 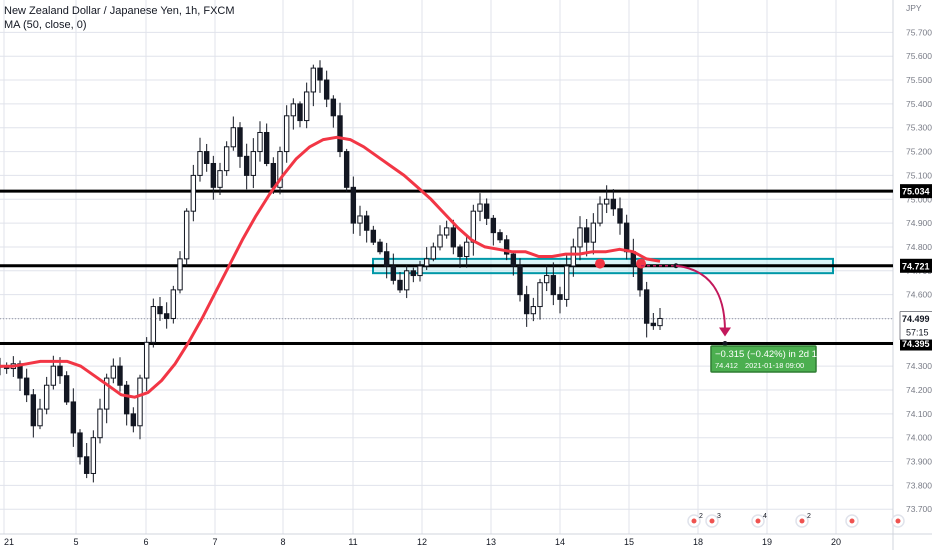 I want to click on level-price-tag-text: 75.034, so click(x=916, y=192).